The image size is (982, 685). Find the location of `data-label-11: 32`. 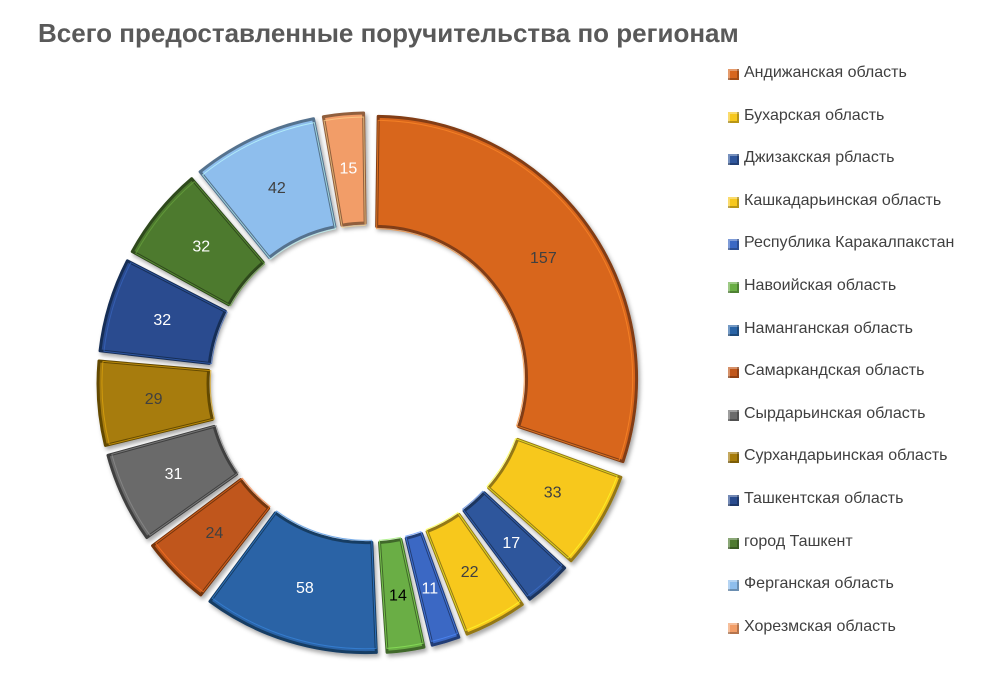

data-label-11: 32 is located at coordinates (162, 320).